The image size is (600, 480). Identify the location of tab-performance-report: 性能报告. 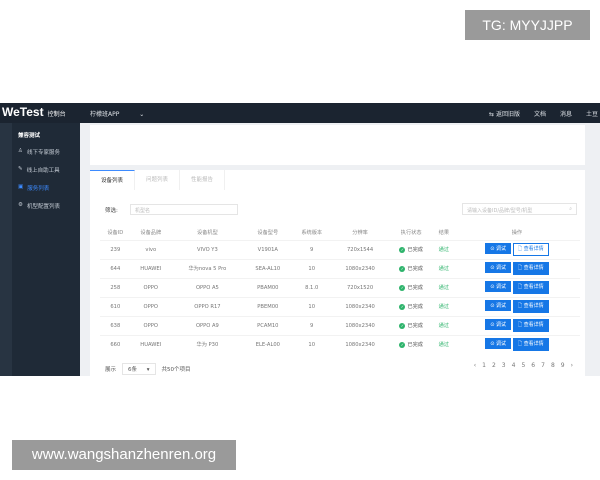
(202, 180).